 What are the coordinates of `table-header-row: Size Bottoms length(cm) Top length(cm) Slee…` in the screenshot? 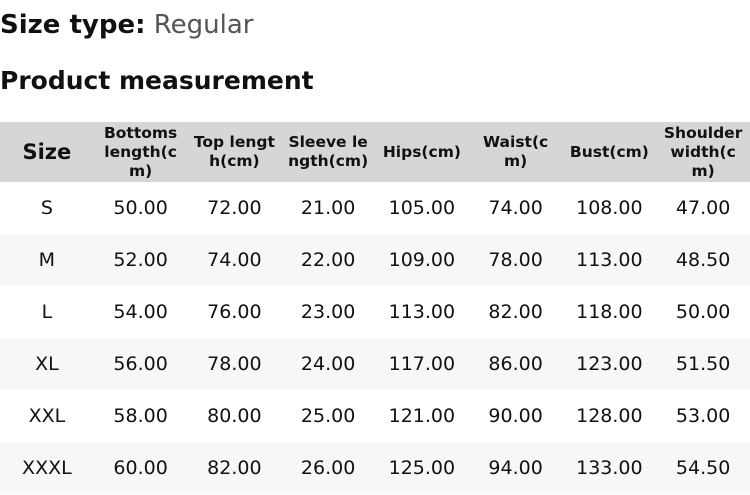 It's located at (375, 152).